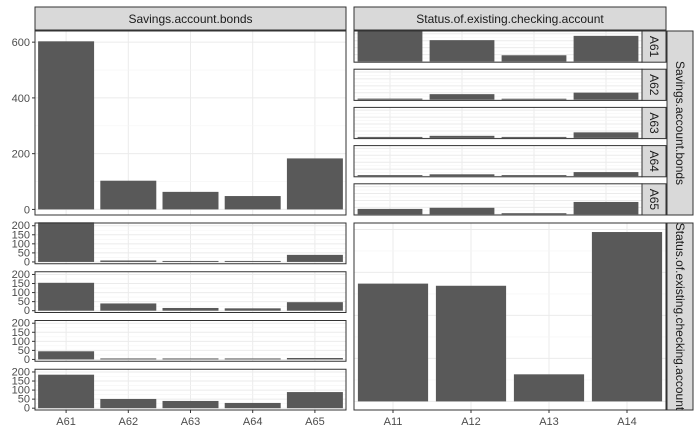  I want to click on x-tick-label-A61: A61, so click(66, 422).